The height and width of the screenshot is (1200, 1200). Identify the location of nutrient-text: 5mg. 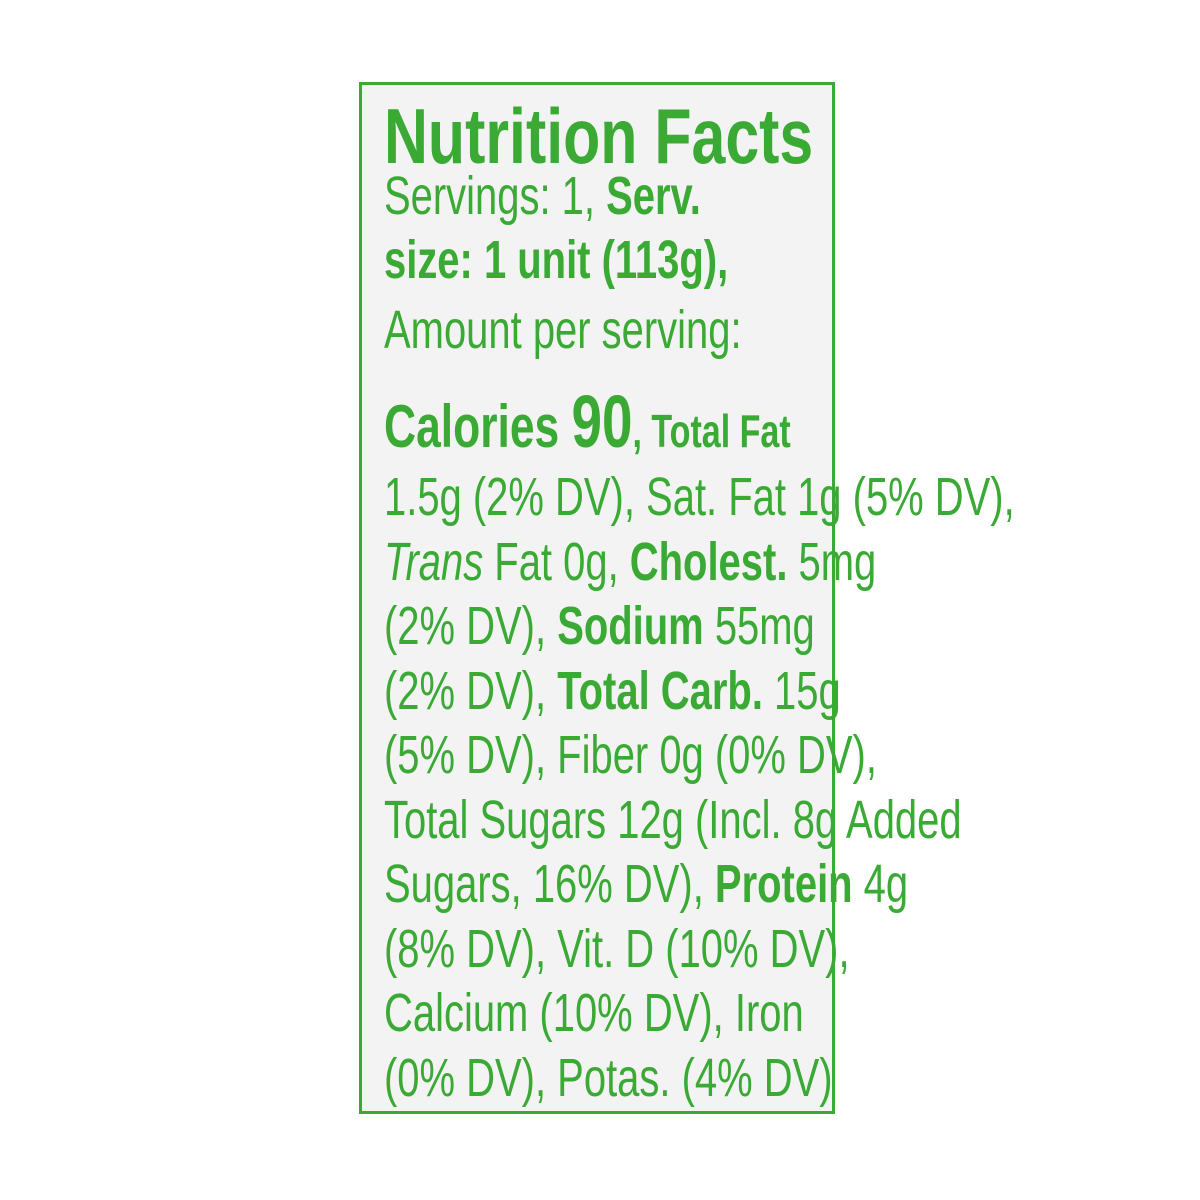
(832, 561).